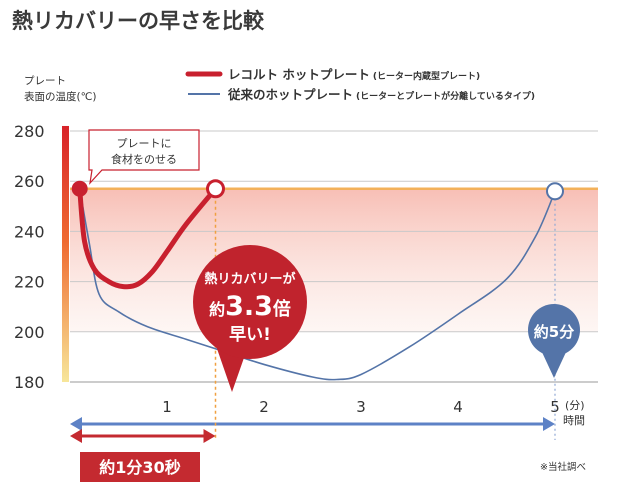  I want to click on bubble-red-line1: 熱リカバリーが, so click(249, 279).